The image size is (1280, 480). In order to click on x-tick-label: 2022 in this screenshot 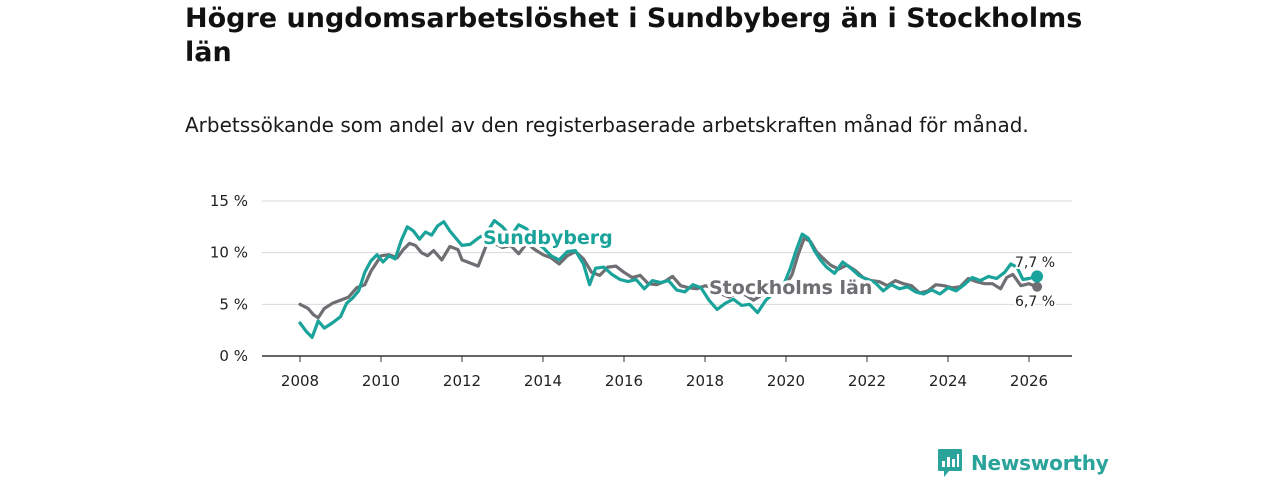, I will do `click(867, 381)`.